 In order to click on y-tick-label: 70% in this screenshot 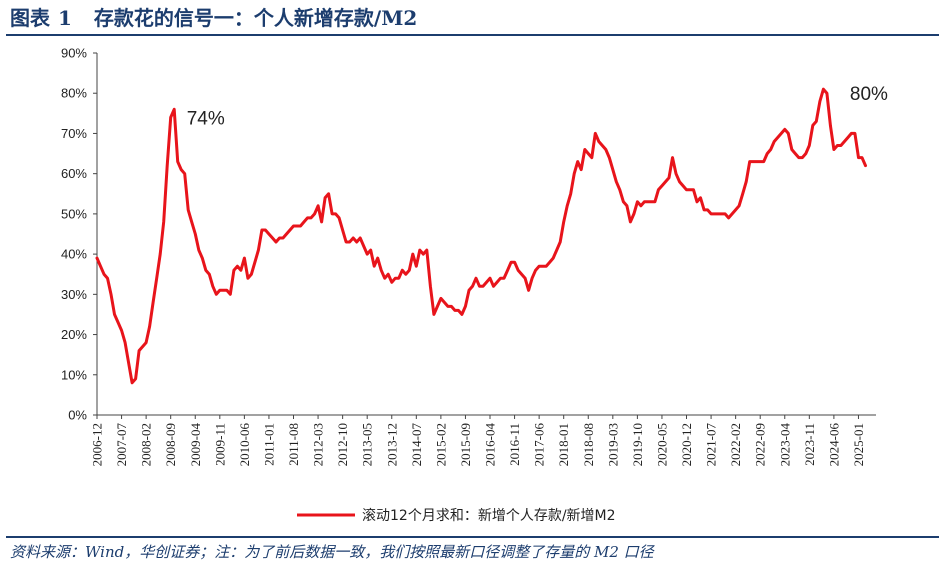, I will do `click(74, 133)`.